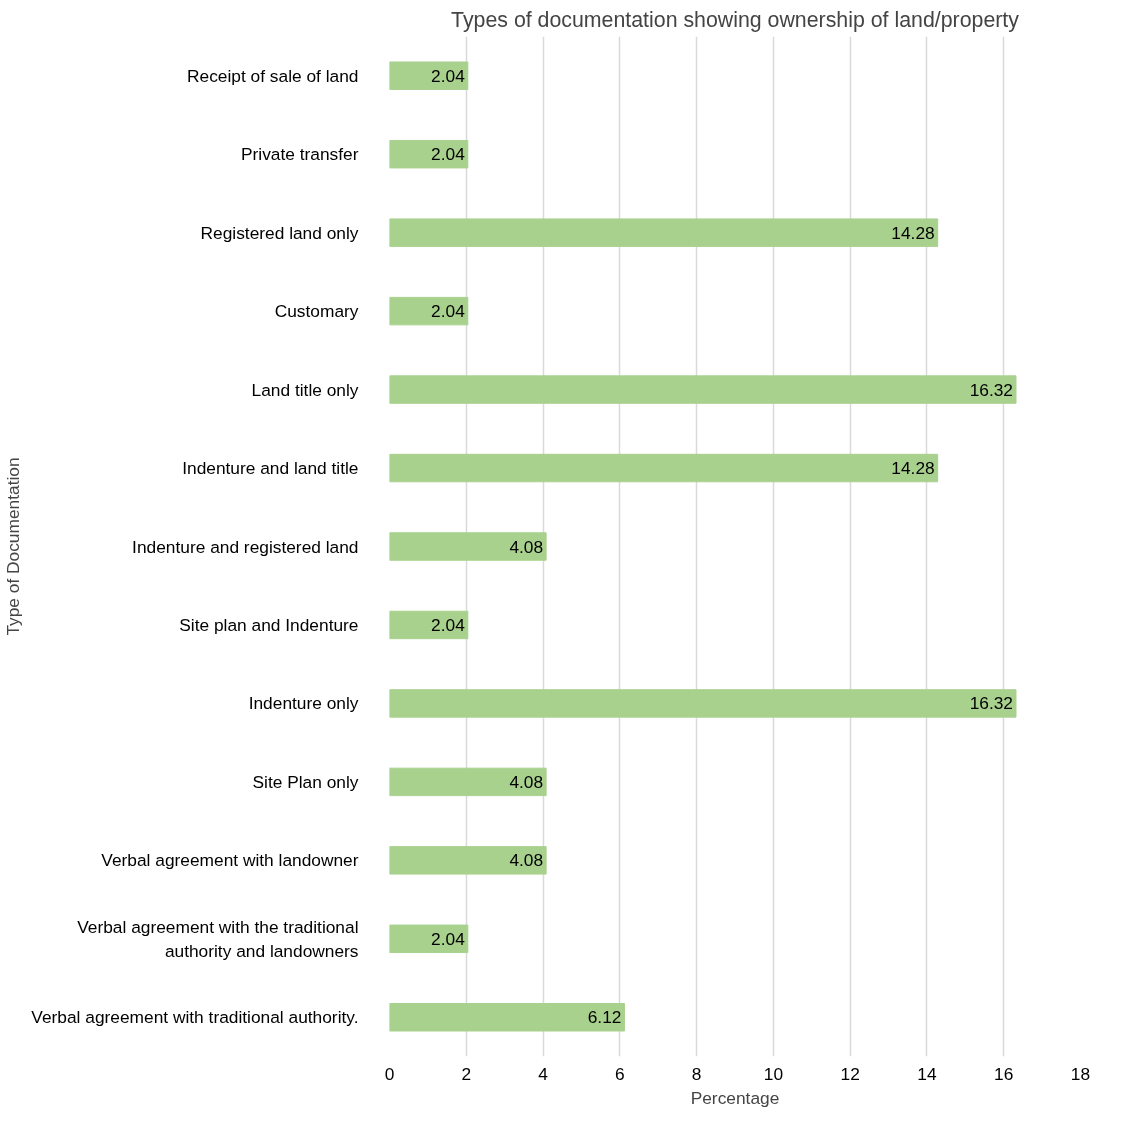 This screenshot has height=1124, width=1128. What do you see at coordinates (466, 1073) in the screenshot?
I see `x-tick-label: 2` at bounding box center [466, 1073].